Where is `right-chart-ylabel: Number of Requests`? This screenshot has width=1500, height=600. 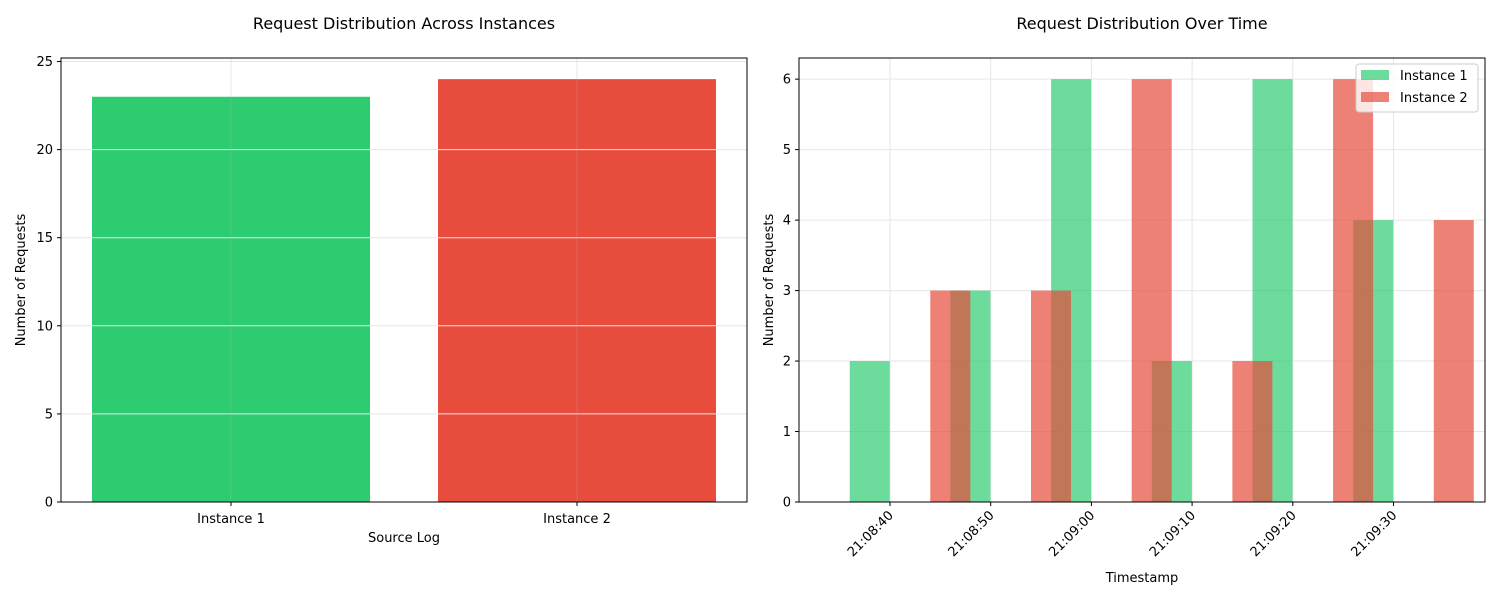 right-chart-ylabel: Number of Requests is located at coordinates (769, 279).